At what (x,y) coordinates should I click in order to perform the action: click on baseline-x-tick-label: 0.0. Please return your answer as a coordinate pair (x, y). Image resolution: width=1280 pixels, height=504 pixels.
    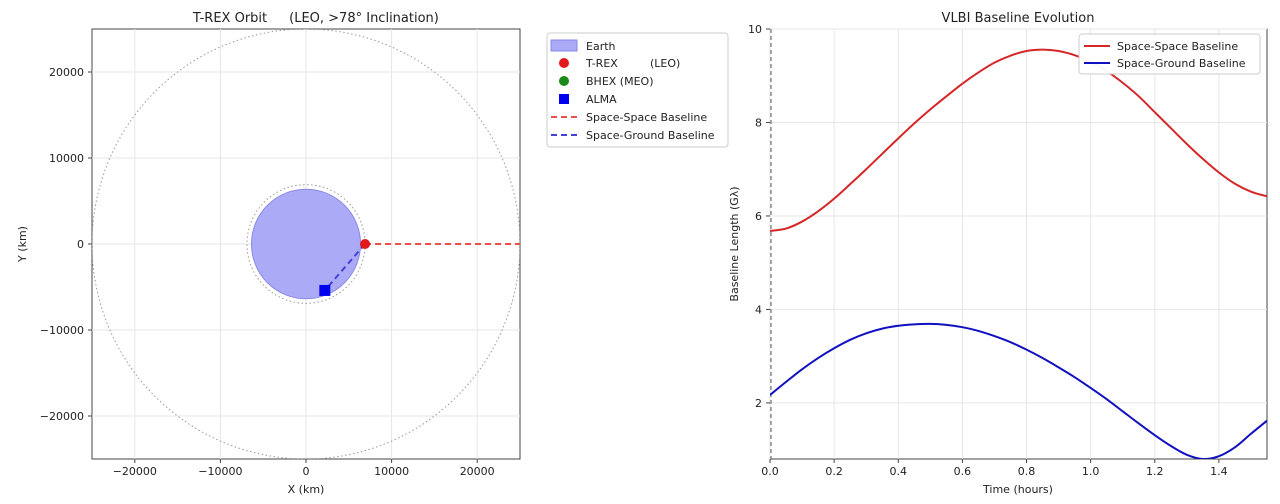
    Looking at the image, I should click on (770, 471).